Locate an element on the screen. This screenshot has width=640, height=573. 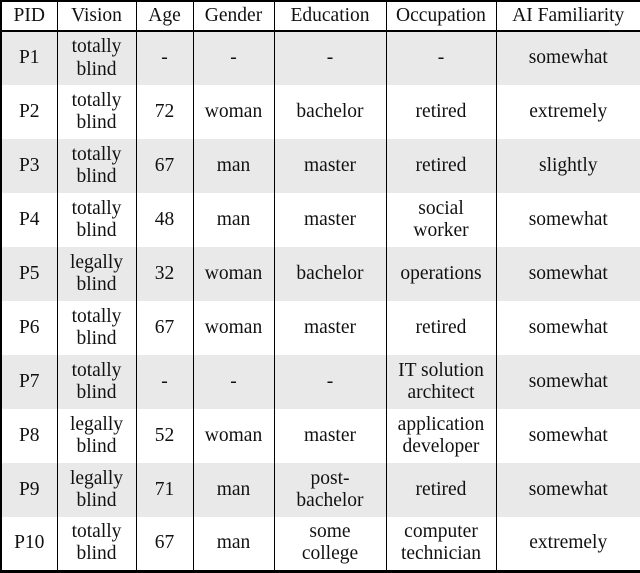
cell-pid: P6 is located at coordinates (29, 328).